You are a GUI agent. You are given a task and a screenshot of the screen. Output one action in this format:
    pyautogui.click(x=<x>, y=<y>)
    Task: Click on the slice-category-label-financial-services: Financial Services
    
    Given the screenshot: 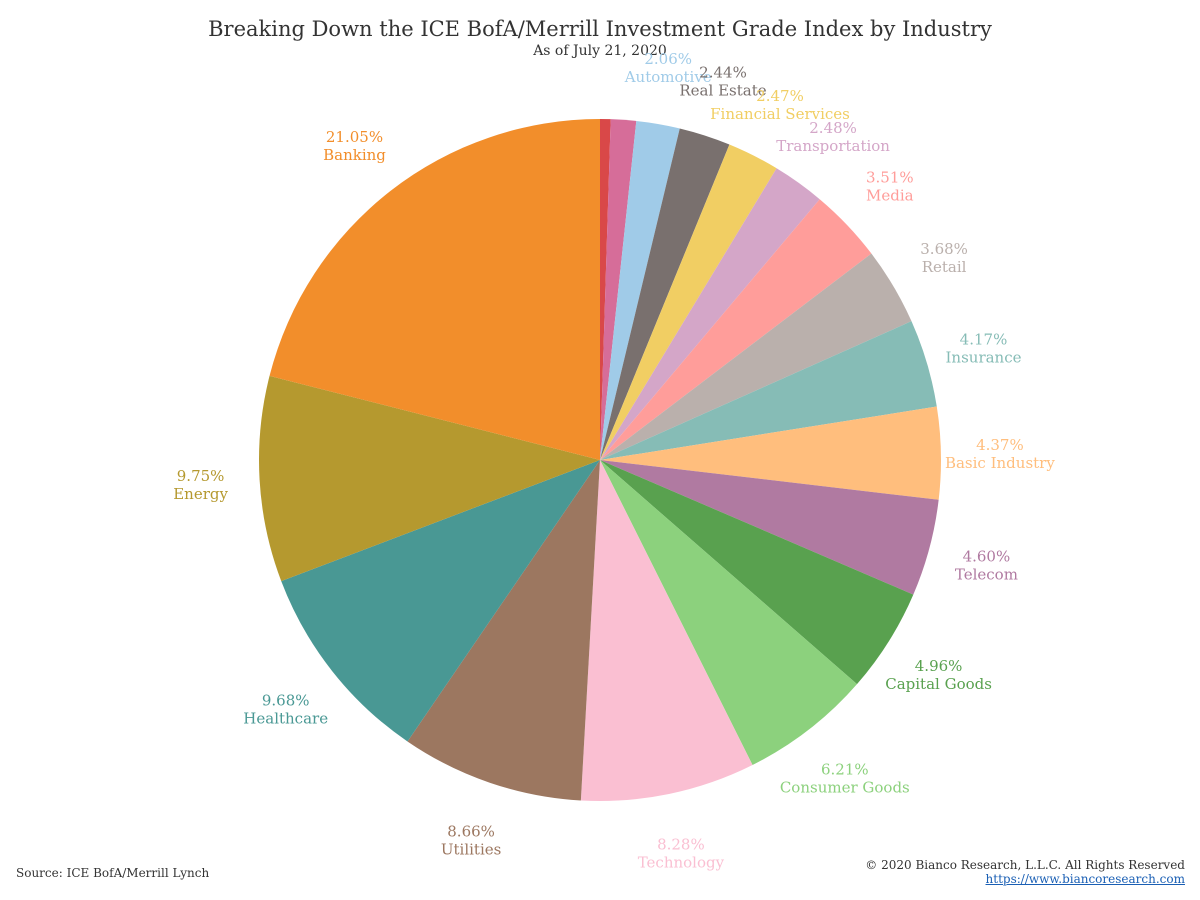 What is the action you would take?
    pyautogui.click(x=780, y=114)
    